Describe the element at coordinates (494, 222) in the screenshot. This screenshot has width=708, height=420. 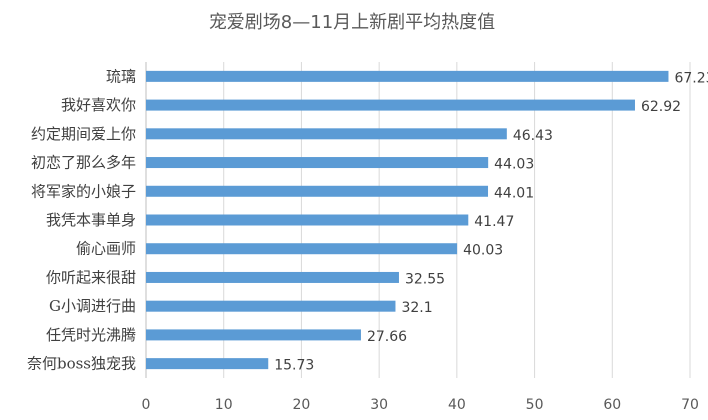
I see `data-label: 41.47` at that location.